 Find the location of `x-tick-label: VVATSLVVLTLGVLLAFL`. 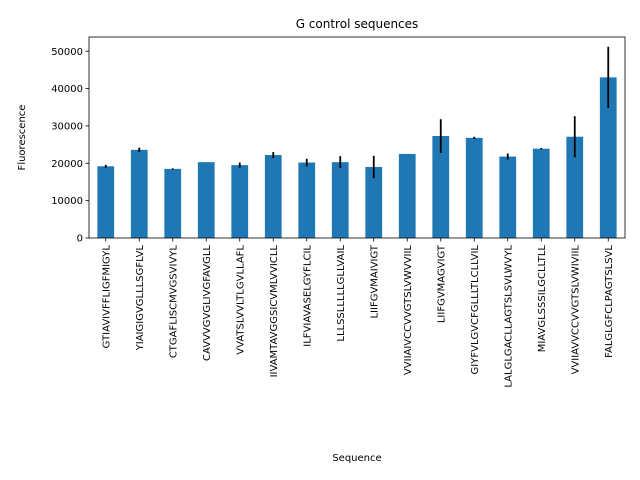

x-tick-label: VVATSLVVLTLGVLLAFL is located at coordinates (240, 300).